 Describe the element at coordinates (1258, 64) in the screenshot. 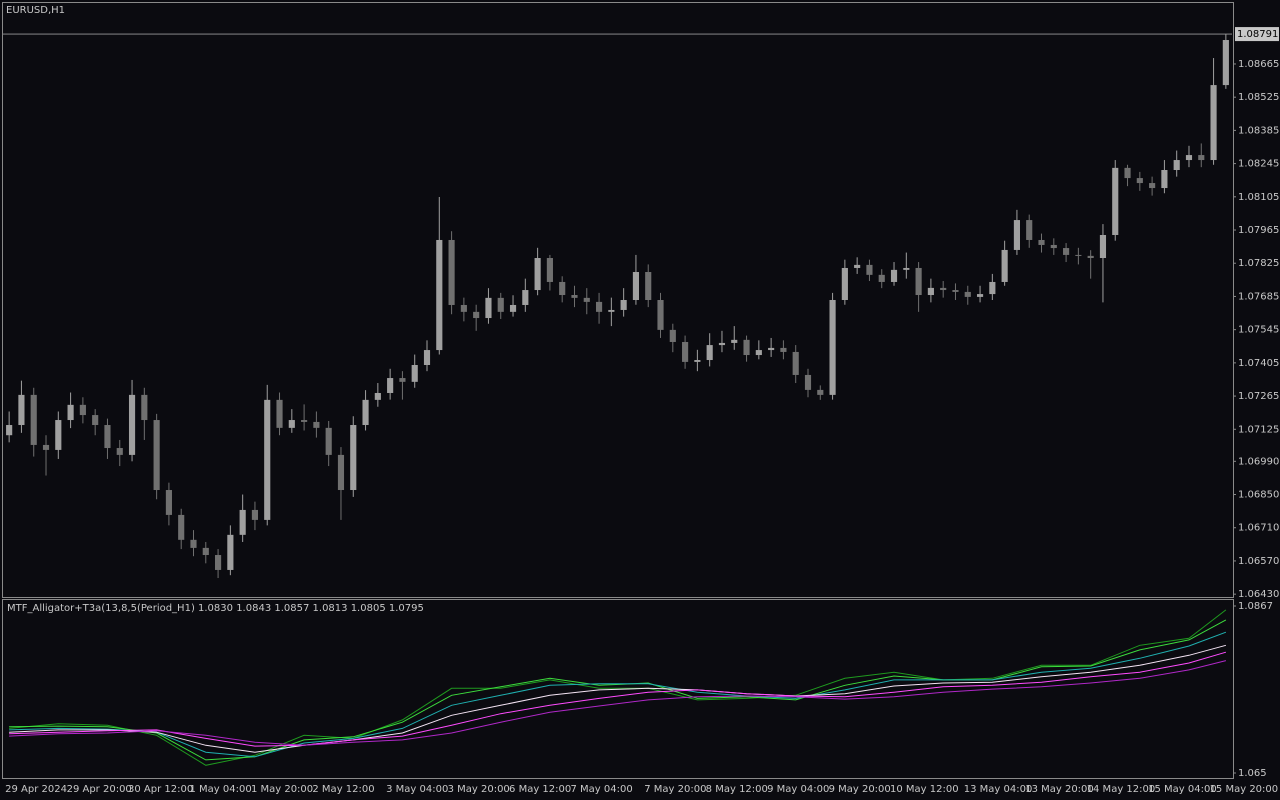

I see `y-tick-label: 1.08665` at that location.